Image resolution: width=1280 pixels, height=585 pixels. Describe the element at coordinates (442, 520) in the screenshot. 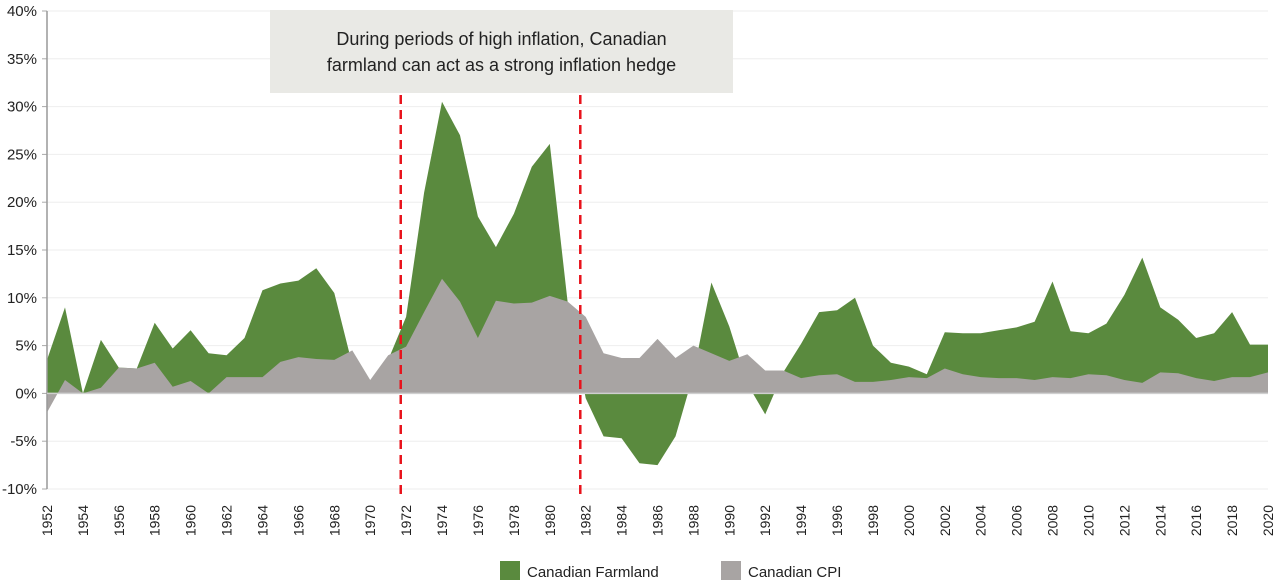

I see `x-tick-label: 1974` at that location.